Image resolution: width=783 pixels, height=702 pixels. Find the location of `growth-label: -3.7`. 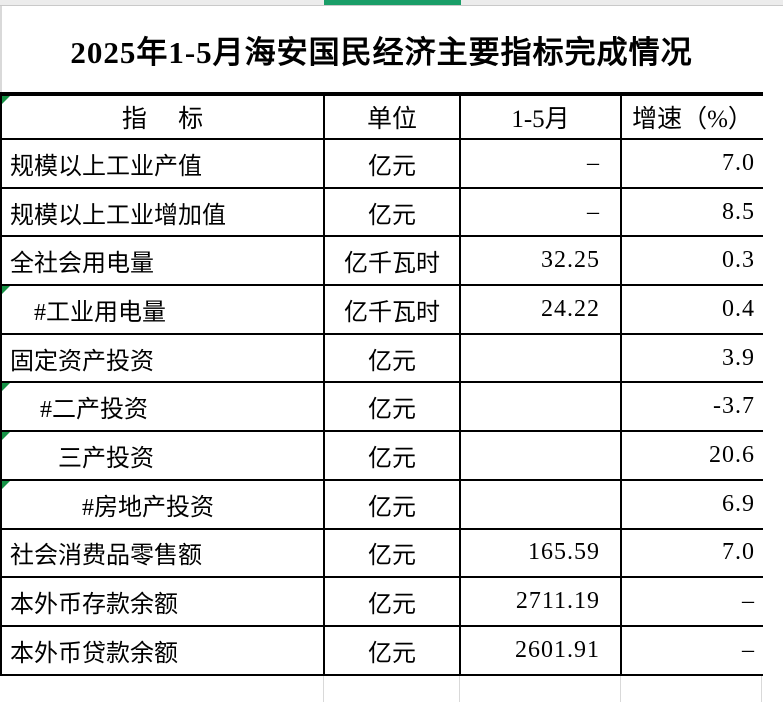

growth-label: -3.7 is located at coordinates (734, 406).